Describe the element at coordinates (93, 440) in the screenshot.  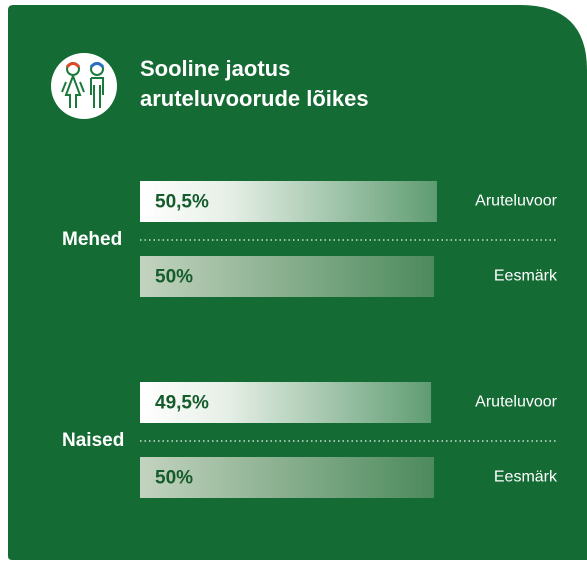
I see `category-label: Naised` at that location.